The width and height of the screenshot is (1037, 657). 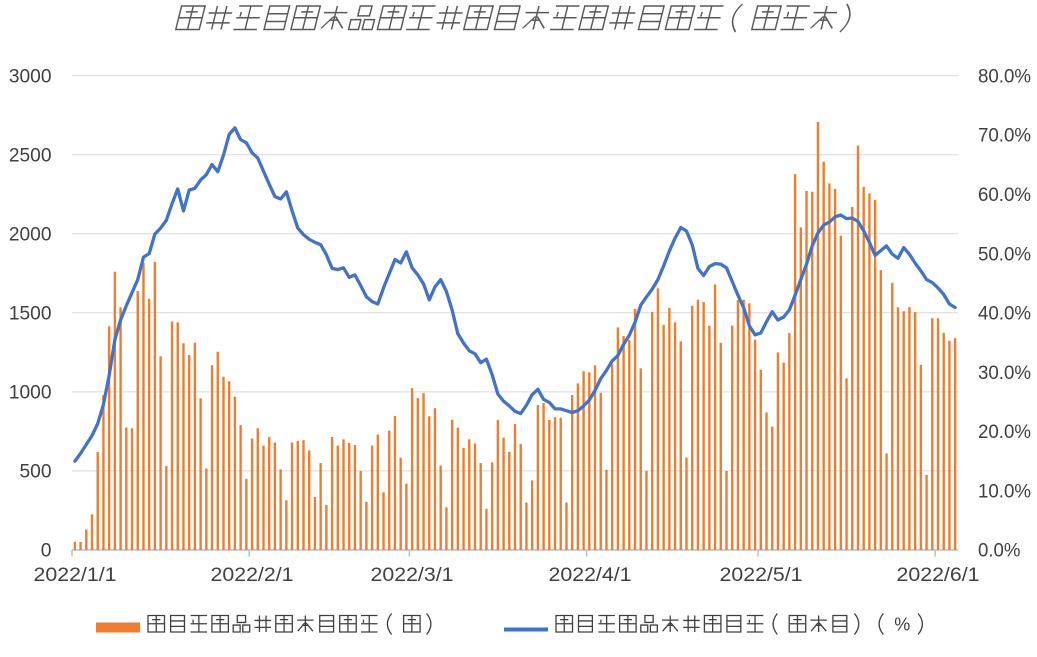 What do you see at coordinates (30, 155) in the screenshot?
I see `svg-text: 2500` at bounding box center [30, 155].